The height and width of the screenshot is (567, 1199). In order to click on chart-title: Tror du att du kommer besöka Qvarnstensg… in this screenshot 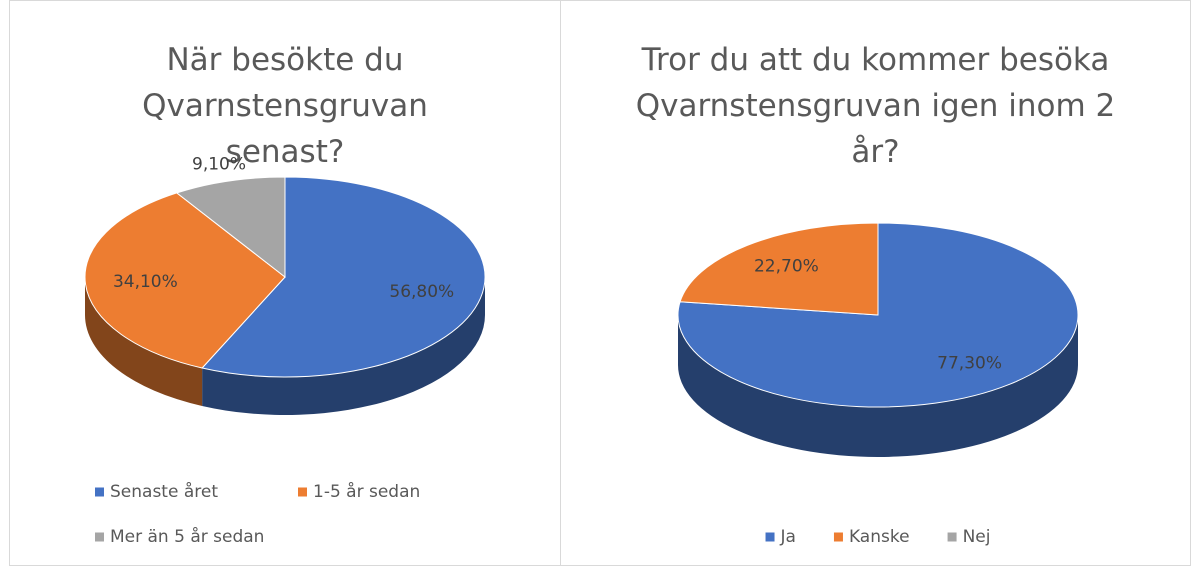, I will do `click(875, 106)`.